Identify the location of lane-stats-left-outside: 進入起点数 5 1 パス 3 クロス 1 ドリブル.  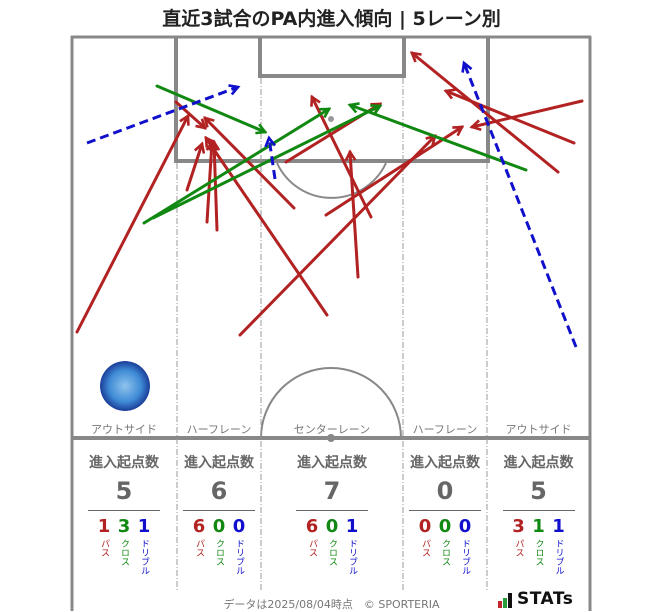
(124, 513).